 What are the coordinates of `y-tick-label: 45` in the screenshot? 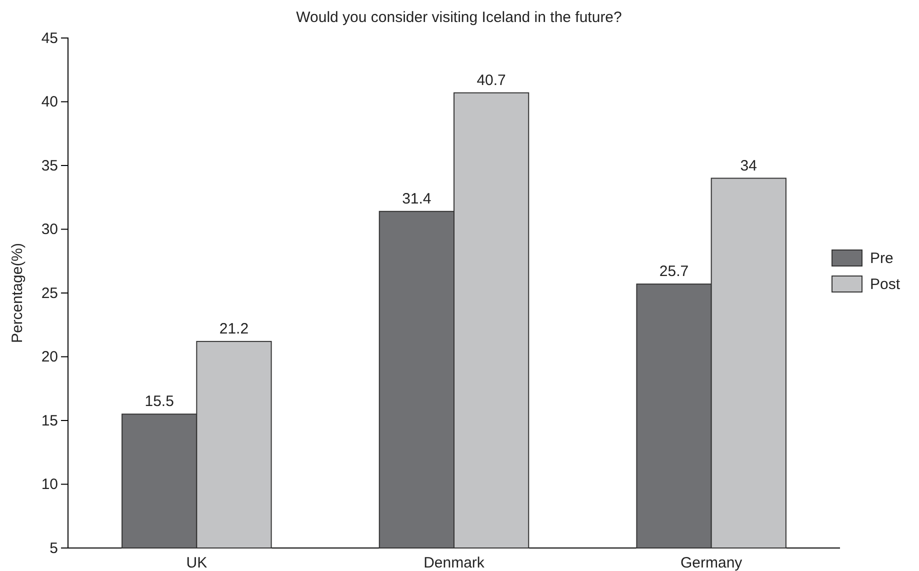 It's located at (49, 38).